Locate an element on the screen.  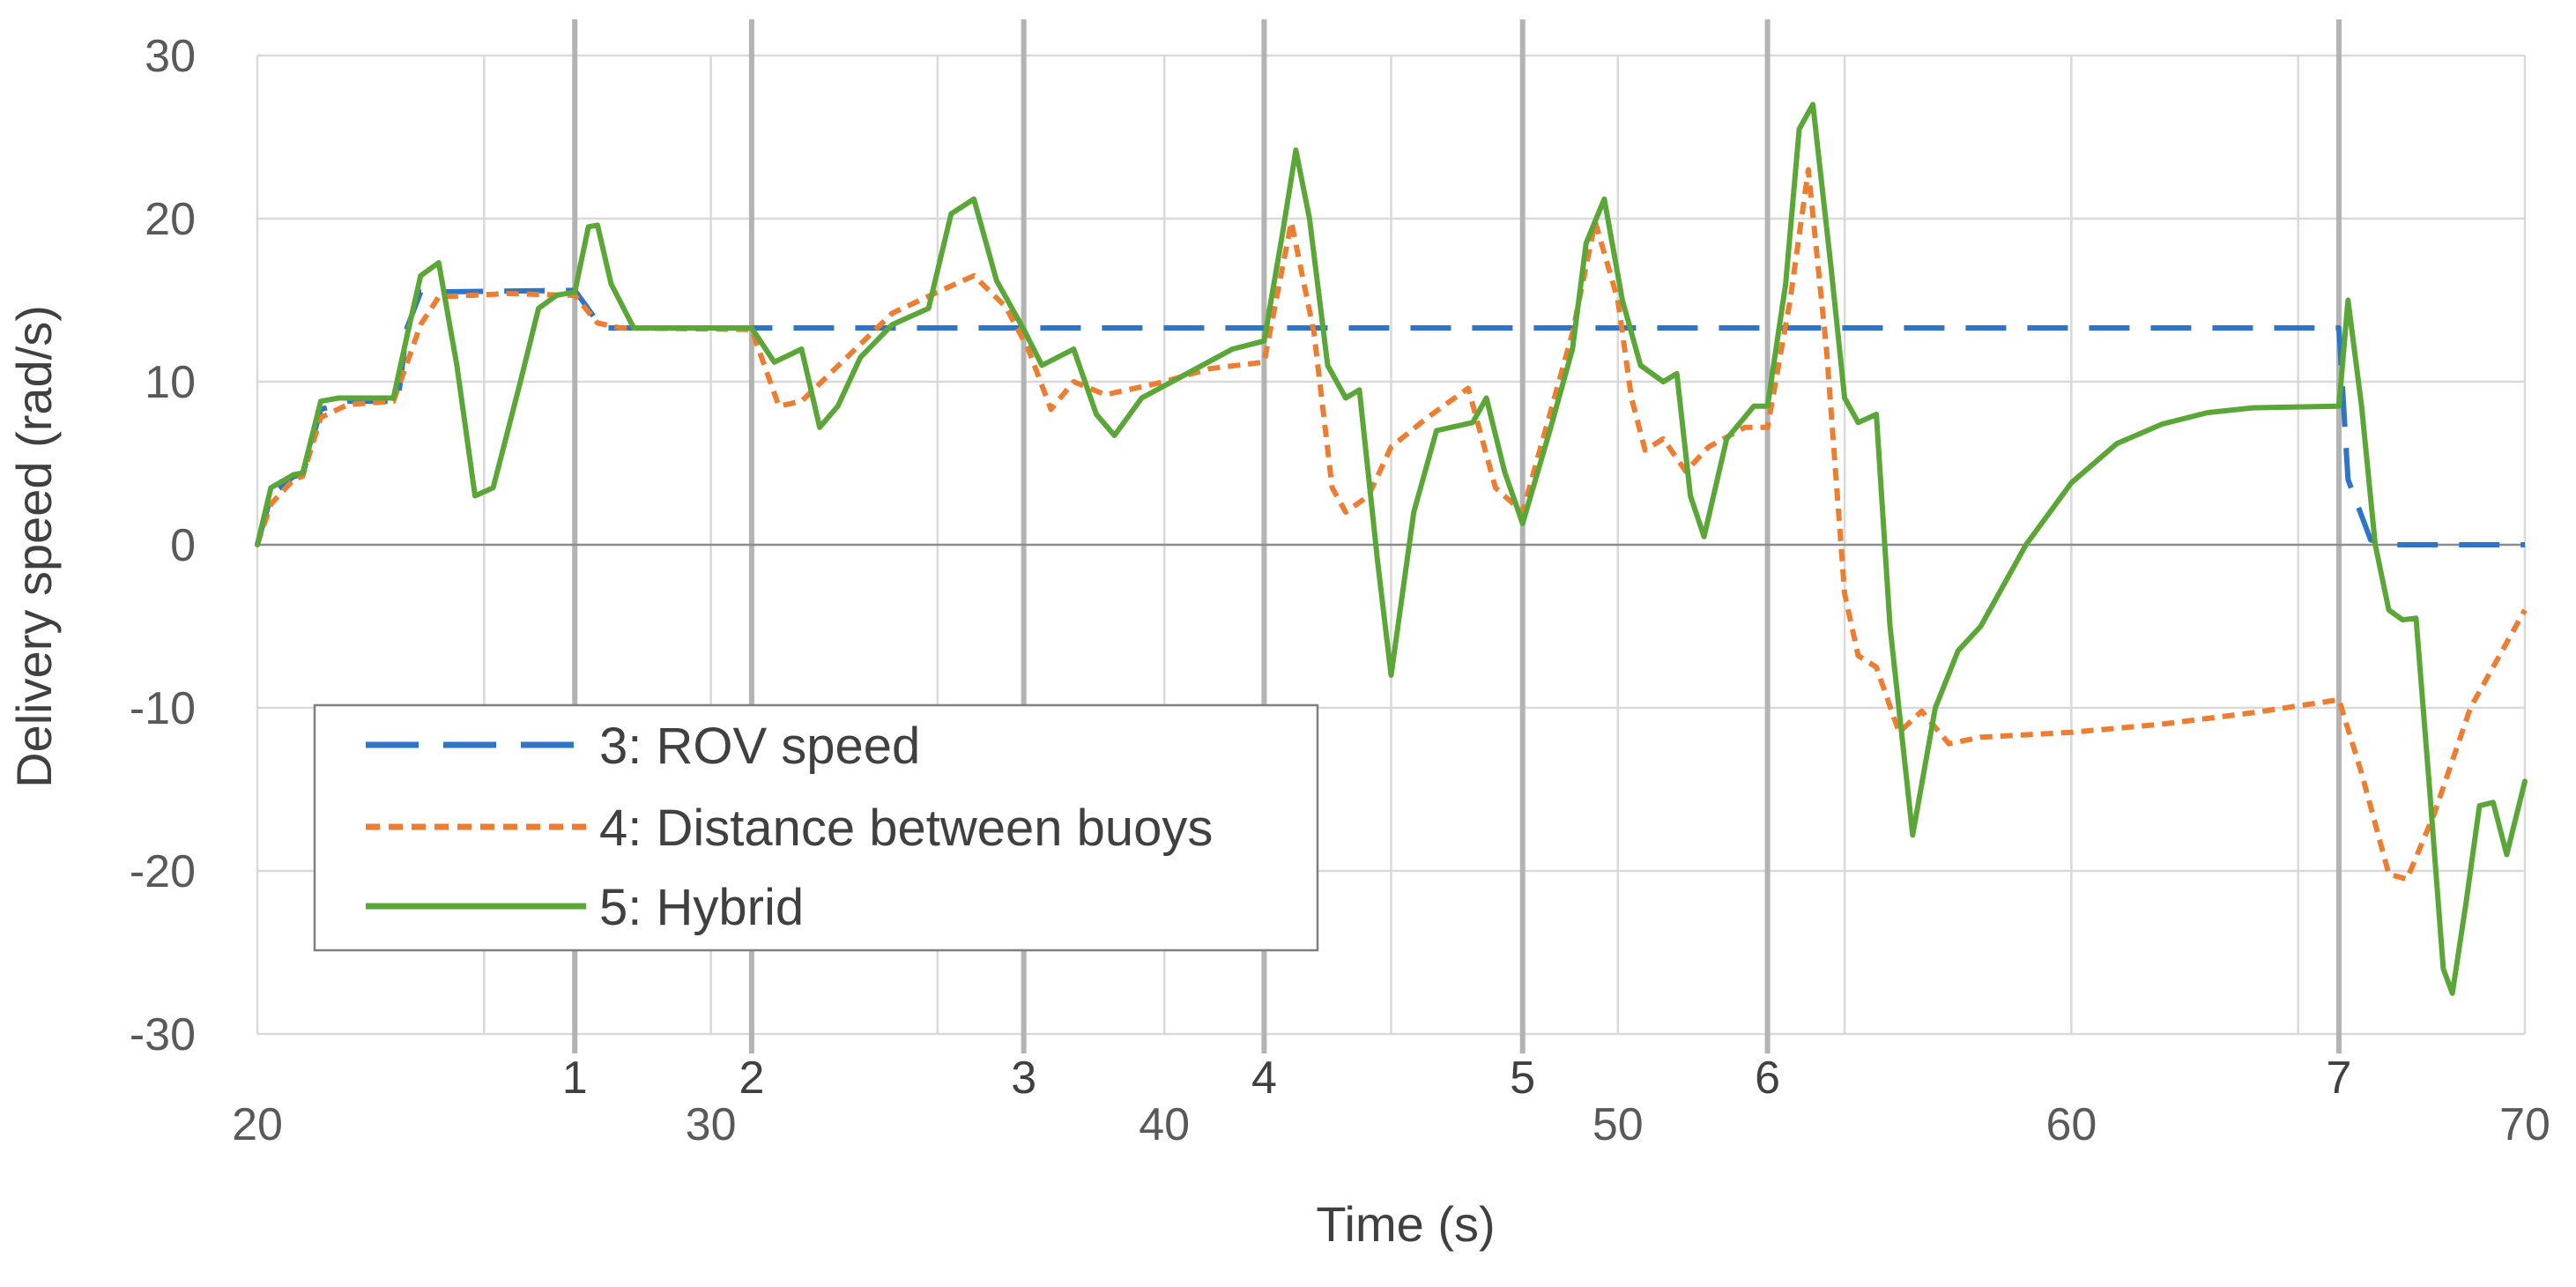
event-label: 5 is located at coordinates (1522, 1078).